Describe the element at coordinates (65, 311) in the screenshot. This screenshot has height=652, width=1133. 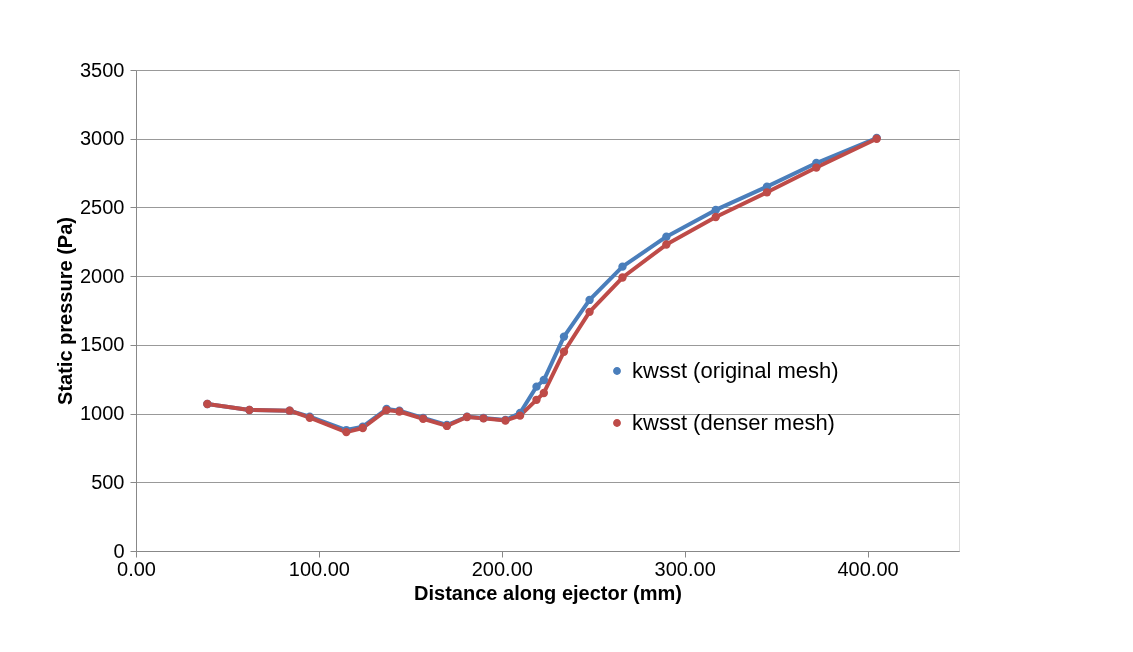
I see `y-axis-title: Static pressure (Pa)` at that location.